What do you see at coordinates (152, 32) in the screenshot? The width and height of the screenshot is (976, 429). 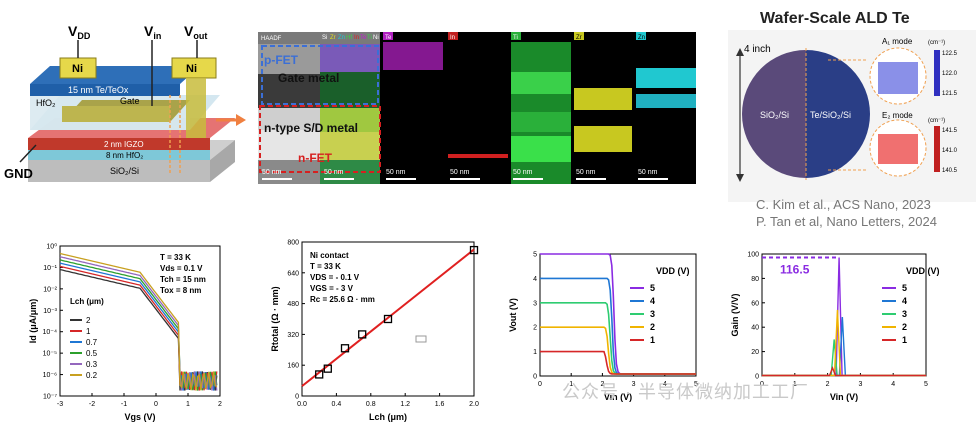 I see `vin-label: Vin` at bounding box center [152, 32].